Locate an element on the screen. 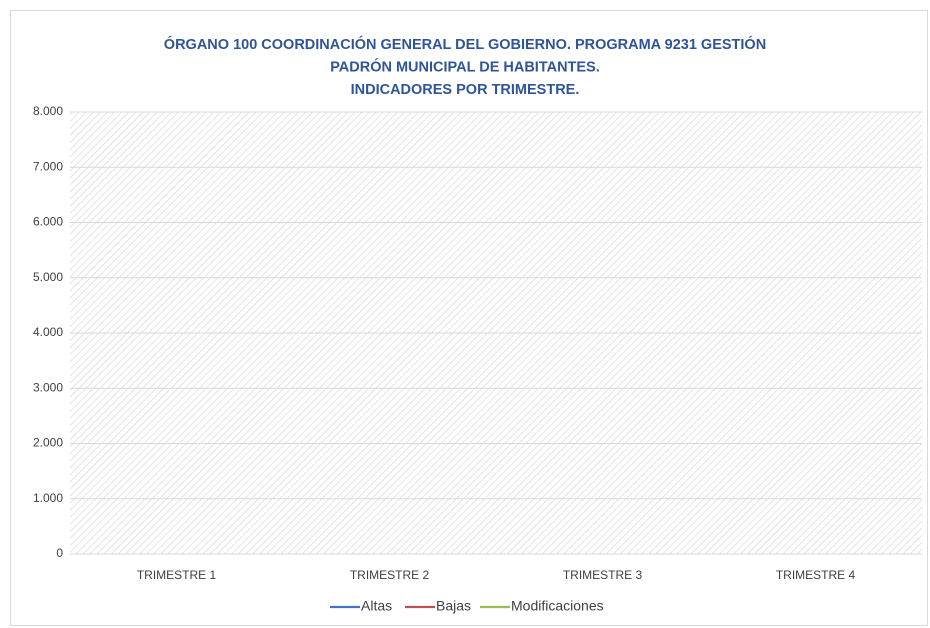 The width and height of the screenshot is (930, 628). x-tick-label: TRIMESTRE 3 is located at coordinates (603, 575).